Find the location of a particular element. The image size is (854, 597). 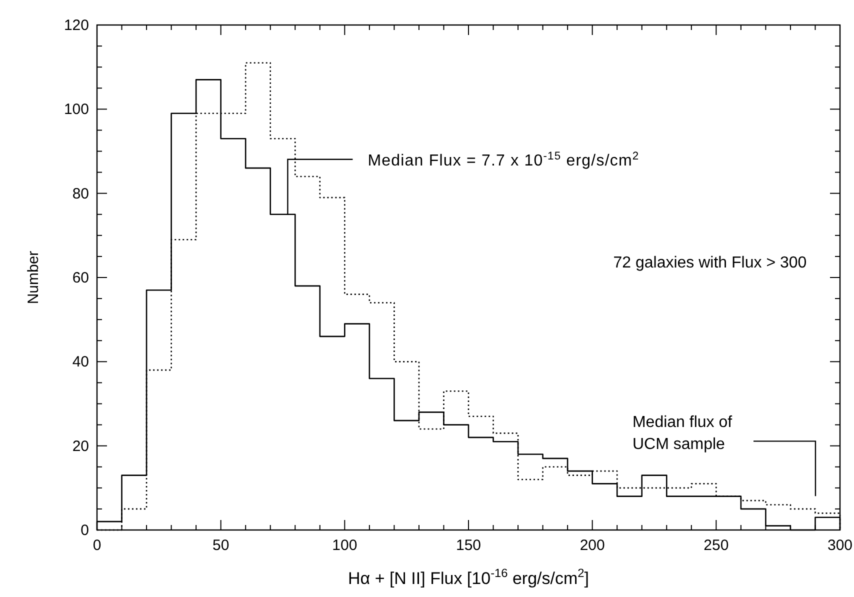

x-tick-label: 0 is located at coordinates (97, 545).